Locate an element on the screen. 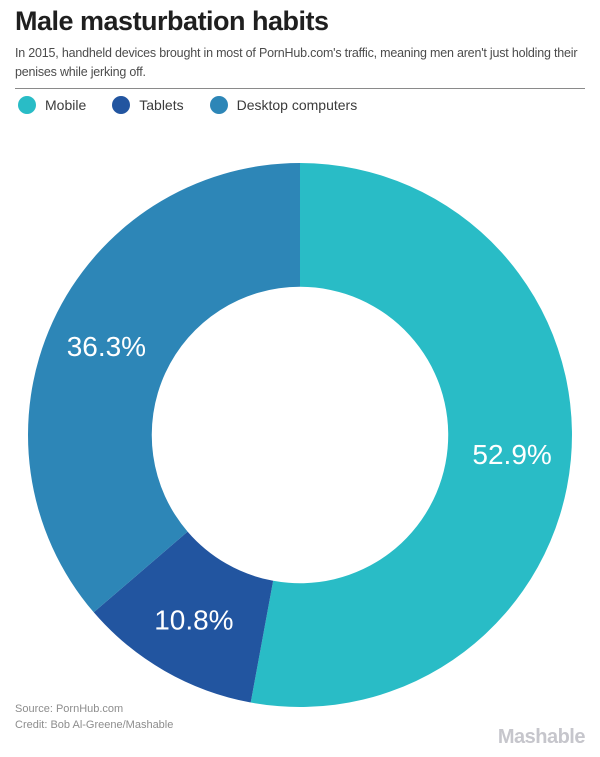 This screenshot has height=757, width=600. legend-label: Mobile is located at coordinates (66, 105).